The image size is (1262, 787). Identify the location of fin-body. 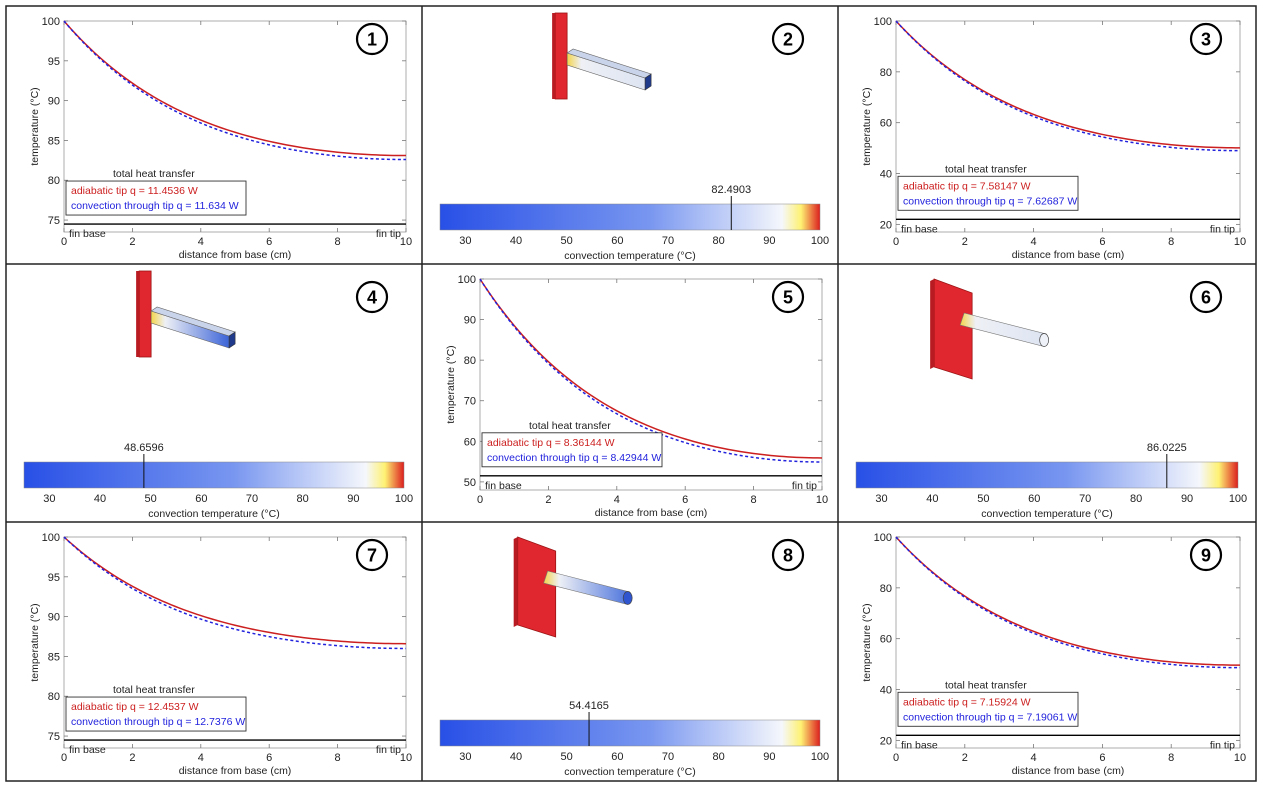
(1003, 329).